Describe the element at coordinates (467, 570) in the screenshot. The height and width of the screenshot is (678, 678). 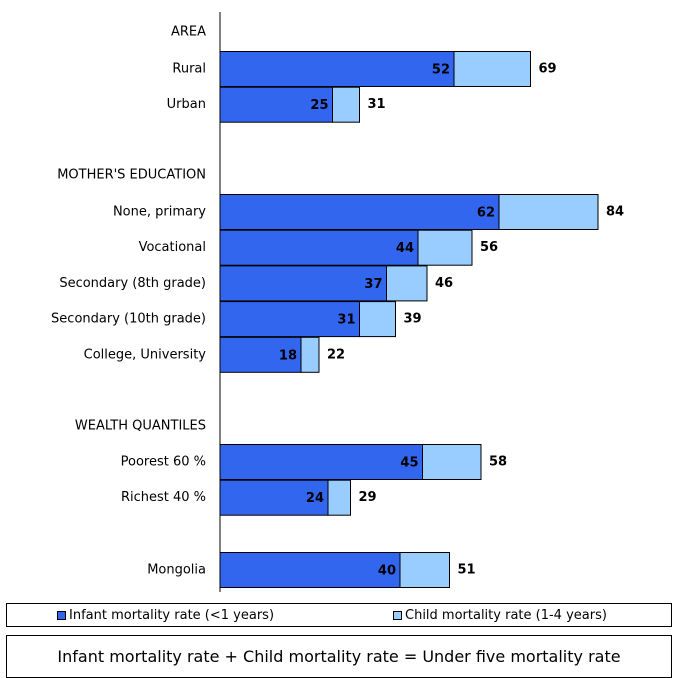
I see `data-label-total: 51` at that location.